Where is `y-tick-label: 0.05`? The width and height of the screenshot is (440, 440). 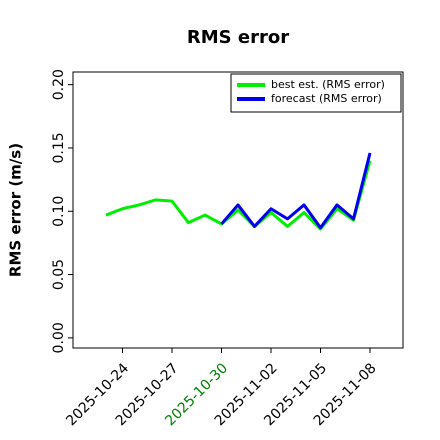
y-tick-label: 0.05 is located at coordinates (59, 274).